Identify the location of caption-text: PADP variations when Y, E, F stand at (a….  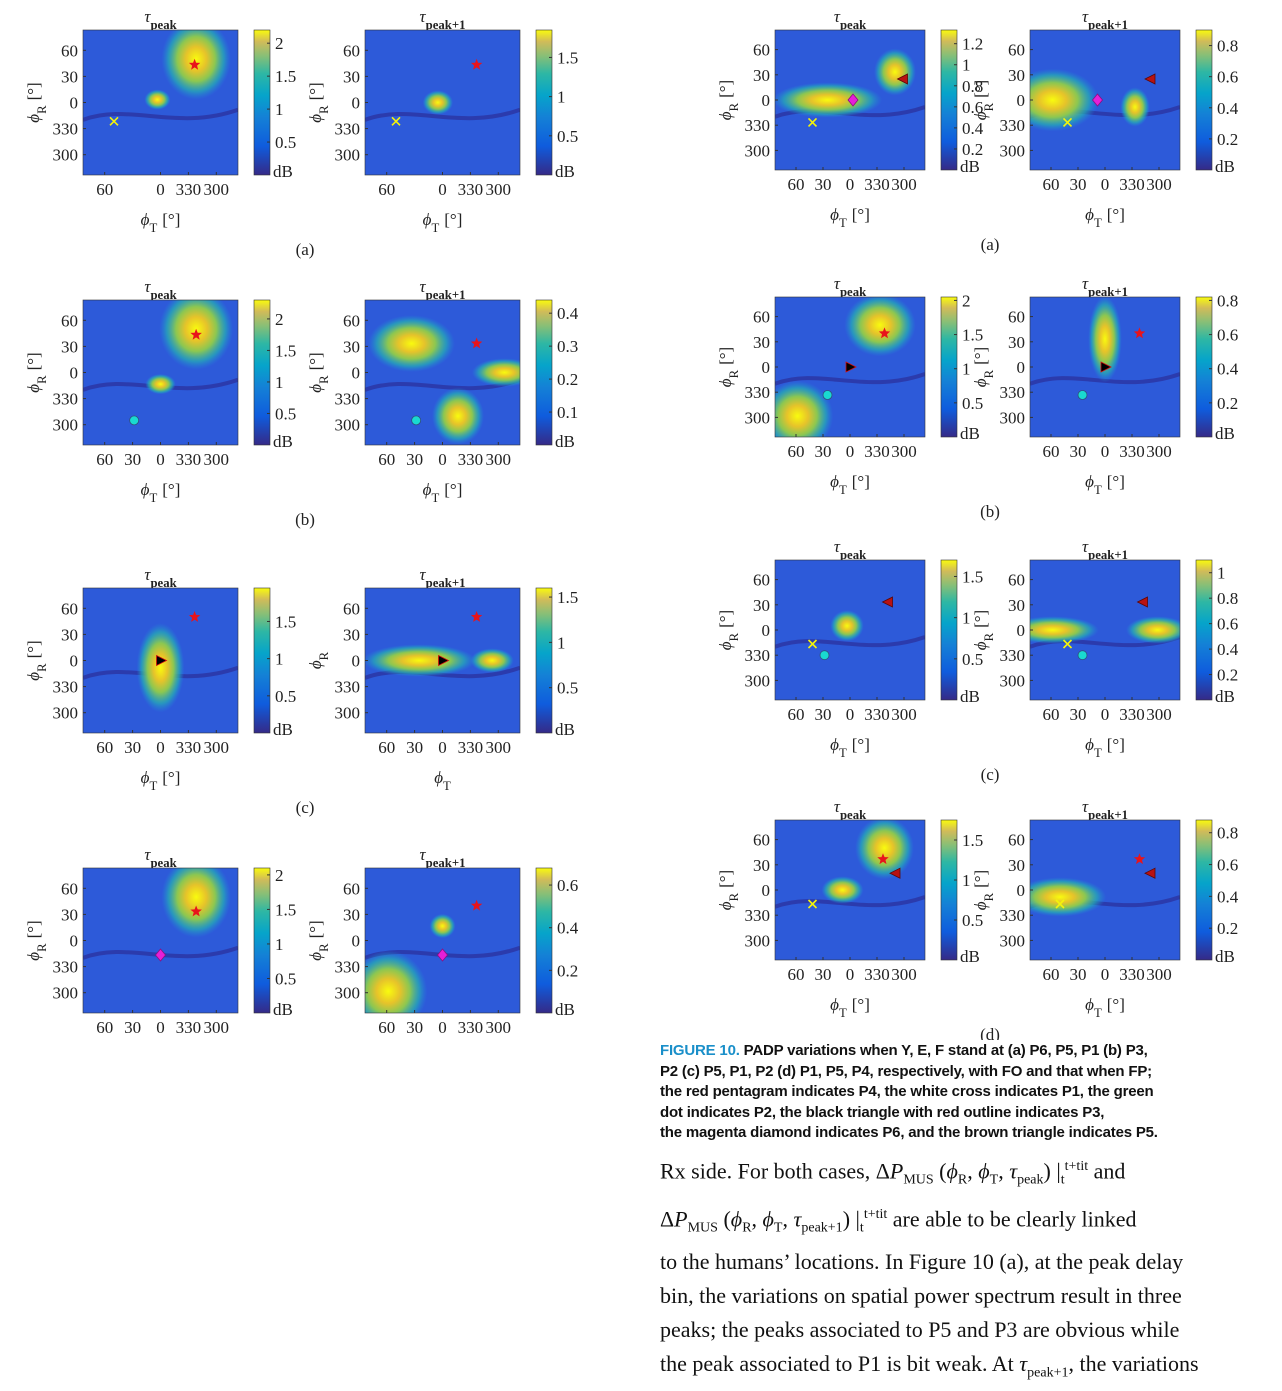
(945, 1050).